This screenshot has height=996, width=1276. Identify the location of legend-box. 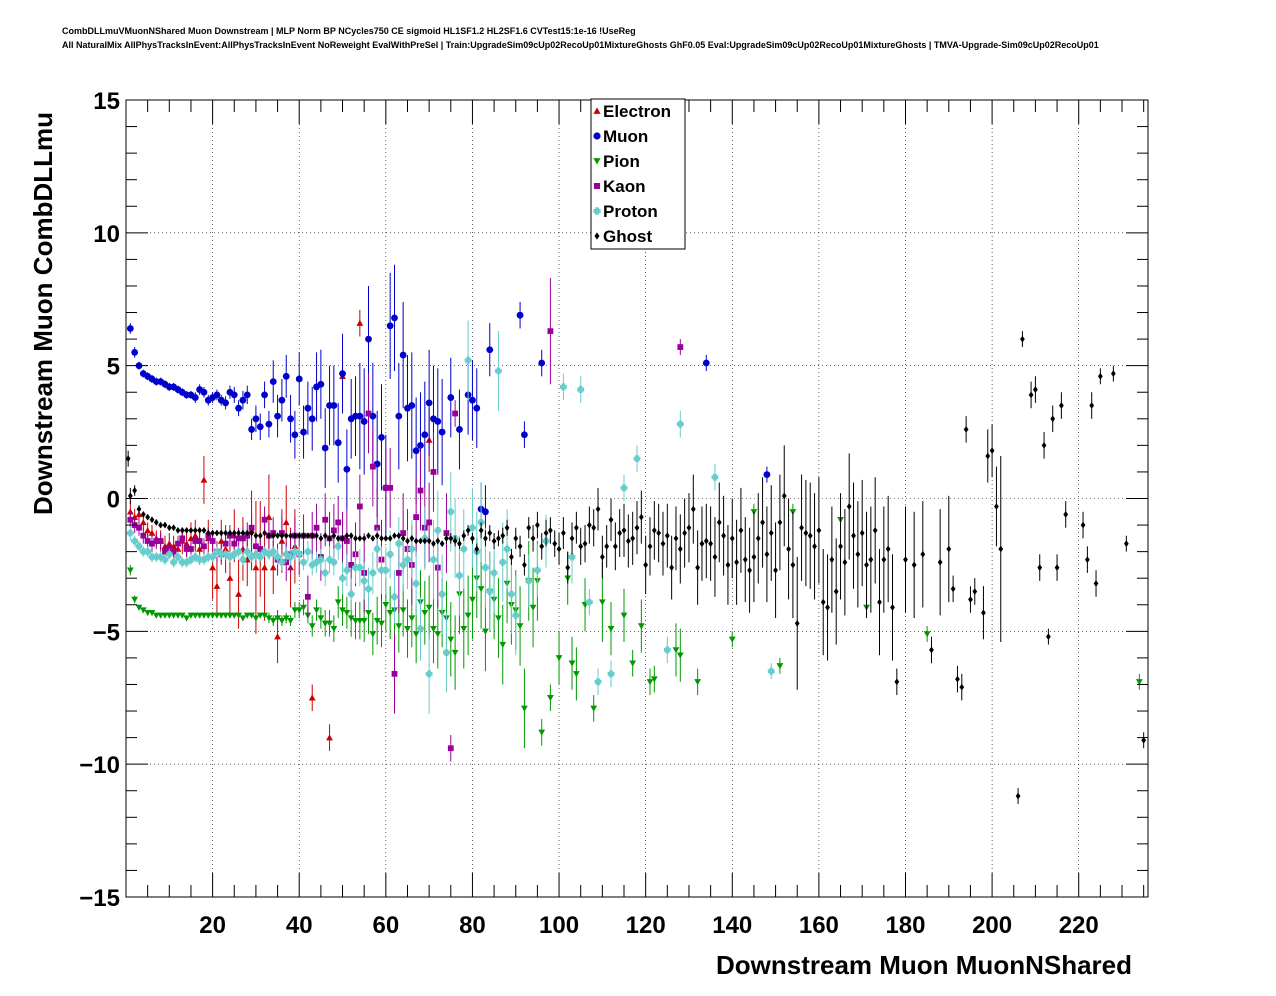
(638, 174).